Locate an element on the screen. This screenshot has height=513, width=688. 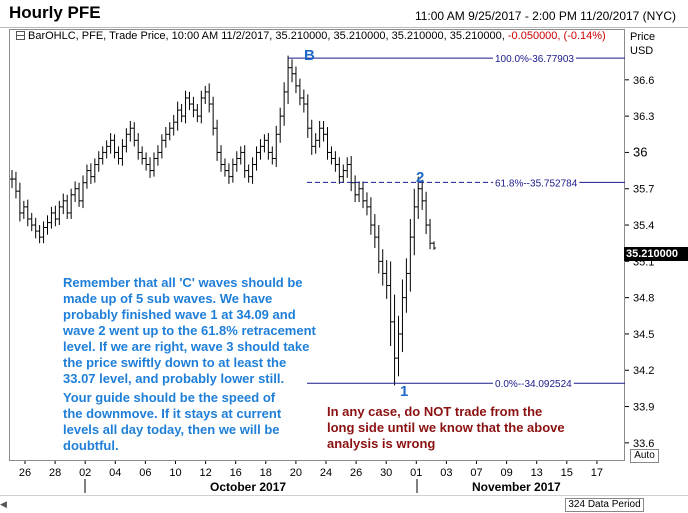
annotation-line: probably finished wave 1 at 34.09 and is located at coordinates (179, 314).